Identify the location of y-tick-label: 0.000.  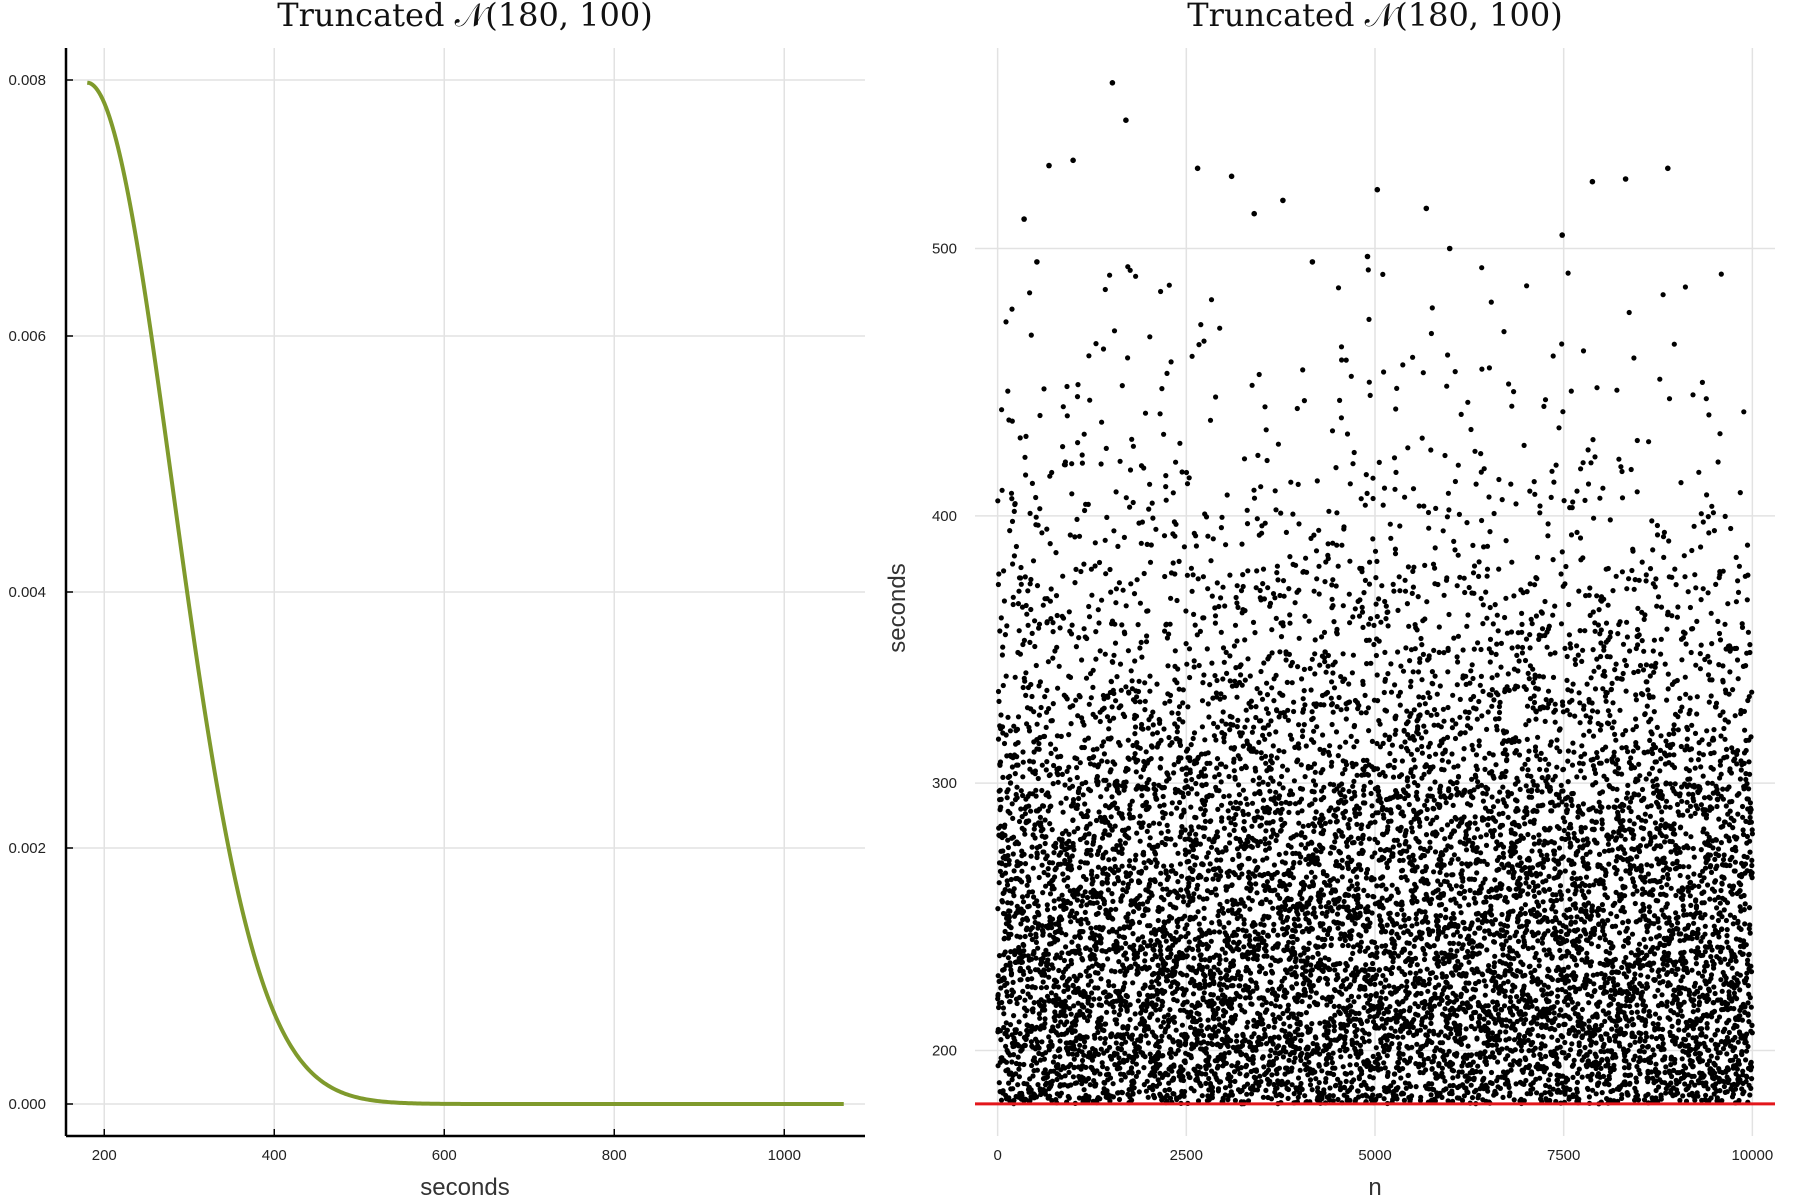
(27, 1104).